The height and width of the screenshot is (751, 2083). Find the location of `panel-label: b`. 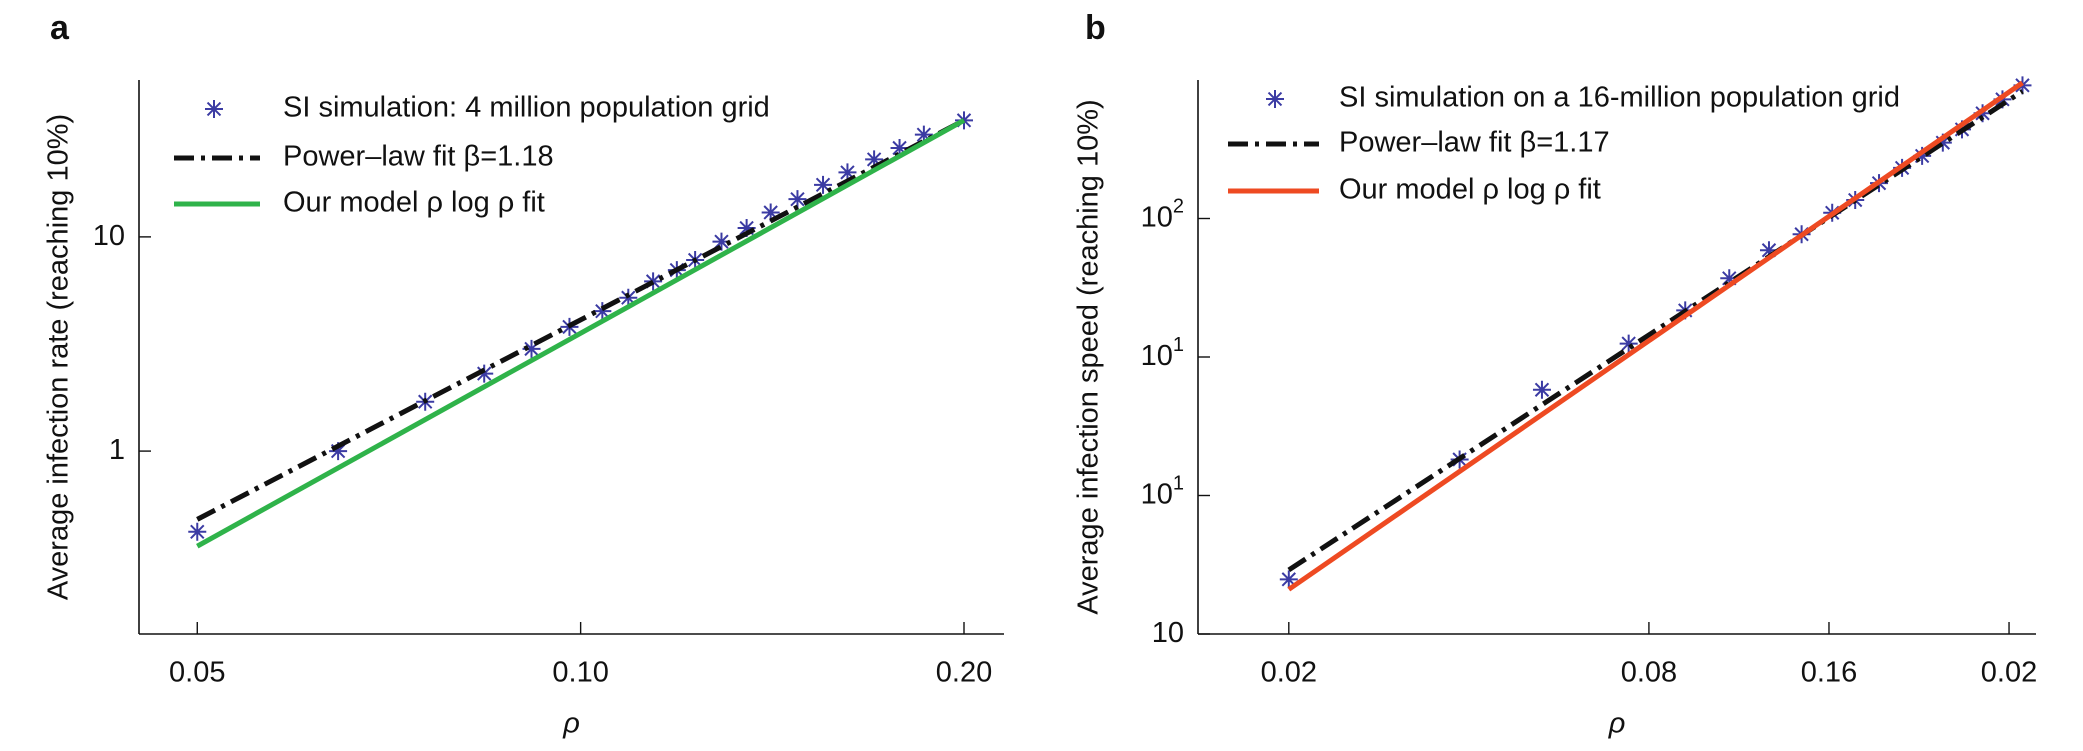

panel-label: b is located at coordinates (1095, 28).